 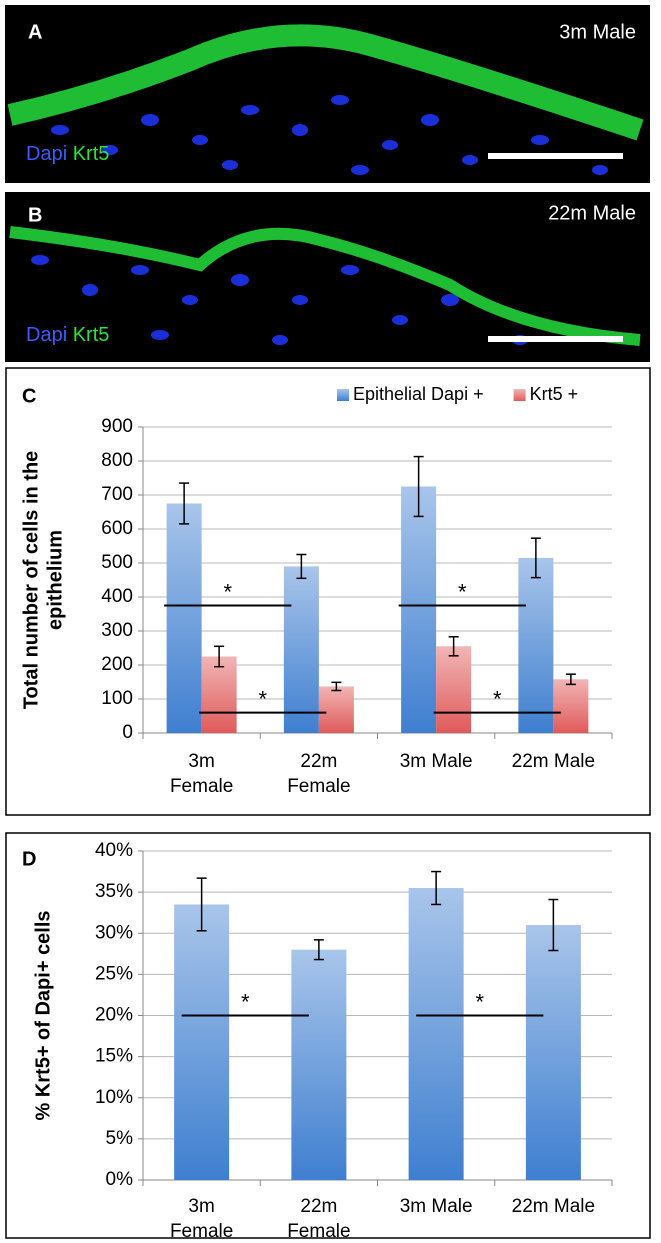 What do you see at coordinates (31, 580) in the screenshot?
I see `y-axis-title: Total number of cells in the` at bounding box center [31, 580].